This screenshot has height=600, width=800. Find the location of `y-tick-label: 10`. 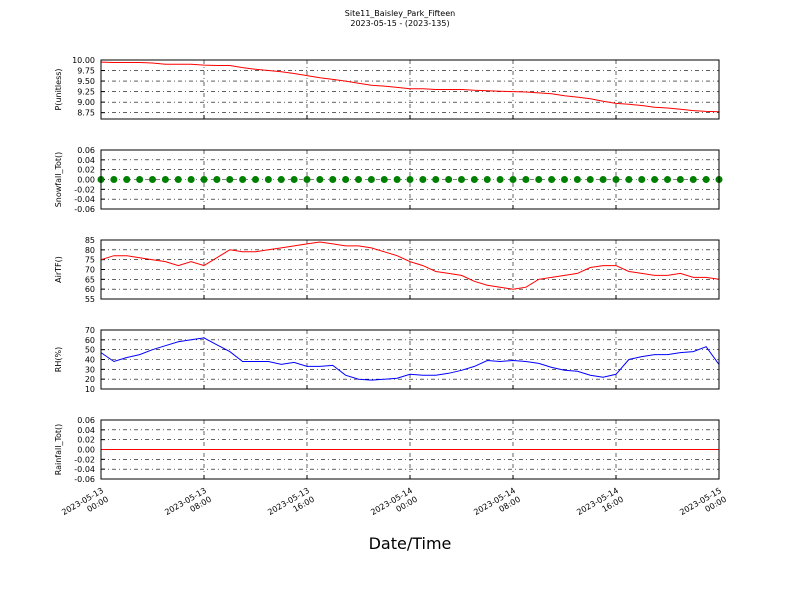

y-tick-label: 10 is located at coordinates (90, 389).